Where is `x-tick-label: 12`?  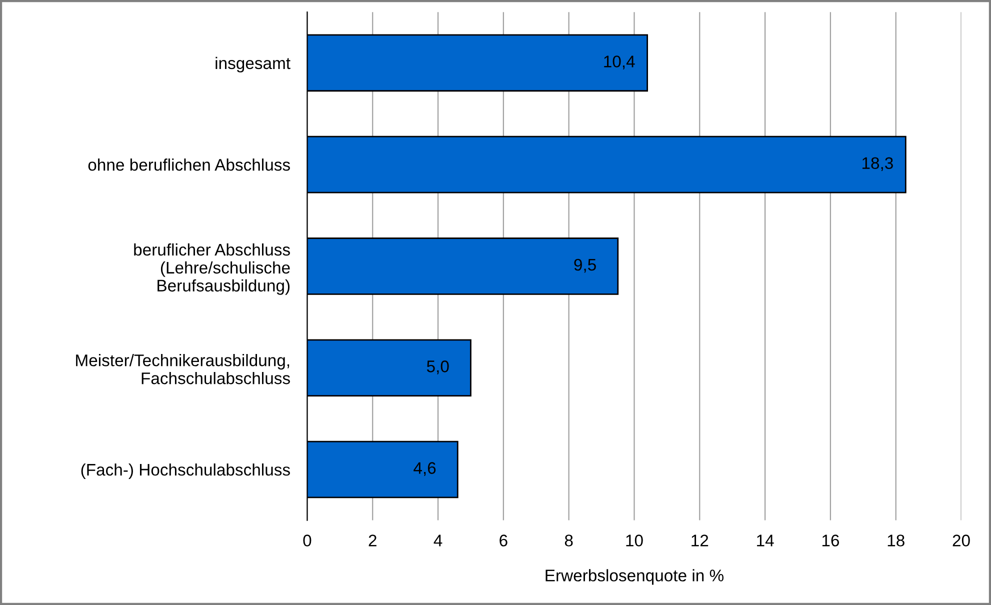
x-tick-label: 12 is located at coordinates (700, 540).